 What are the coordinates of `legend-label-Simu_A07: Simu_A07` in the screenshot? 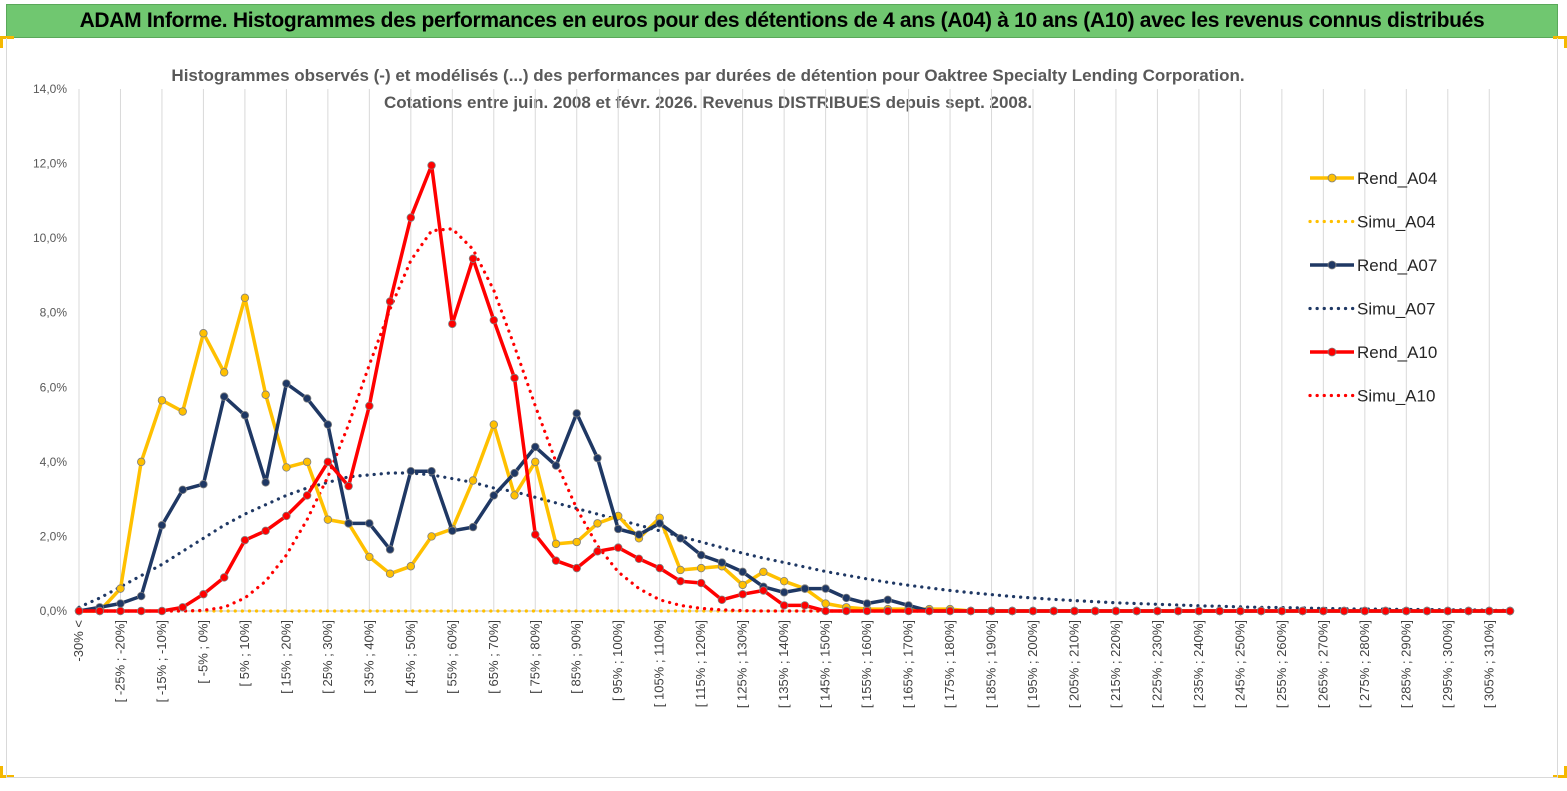 It's located at (1396, 309).